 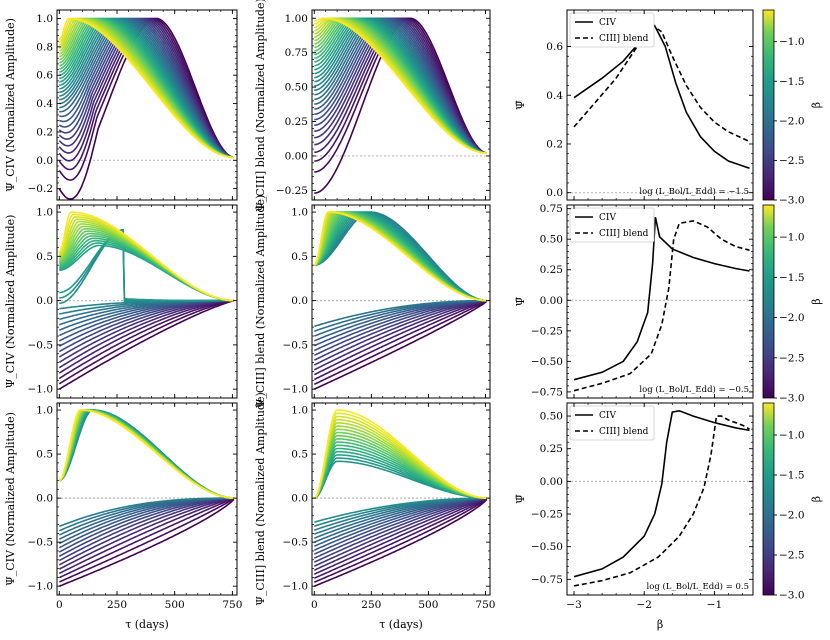 What do you see at coordinates (547, 392) in the screenshot?
I see `ytick-label: −0.75` at bounding box center [547, 392].